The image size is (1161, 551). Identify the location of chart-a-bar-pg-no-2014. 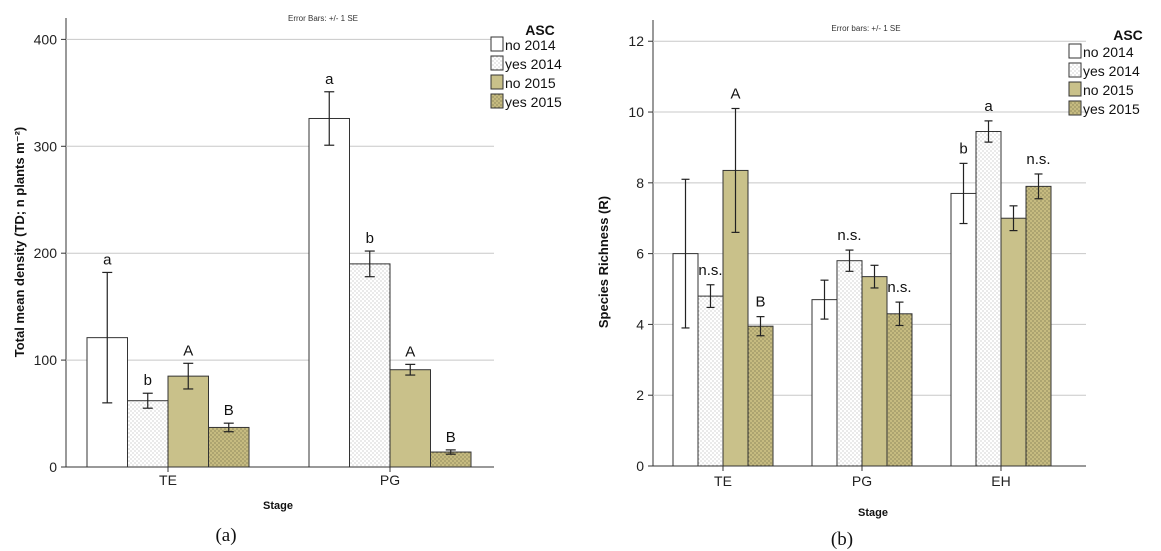
(329, 292).